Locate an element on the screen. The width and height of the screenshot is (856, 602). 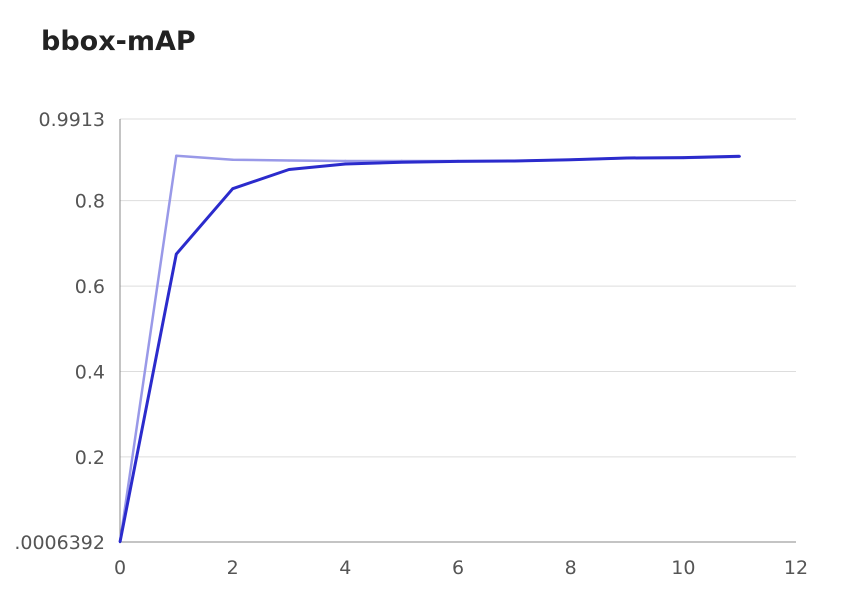
x-tick-label: 10 is located at coordinates (683, 568).